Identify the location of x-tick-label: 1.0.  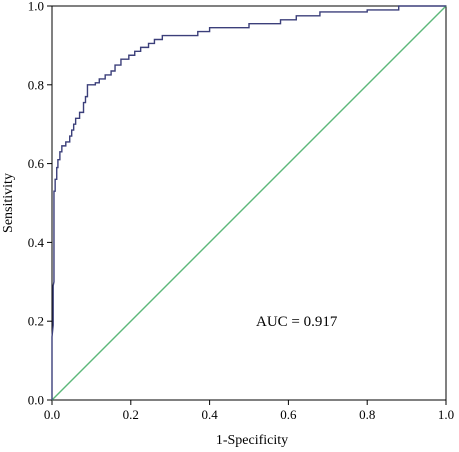
(446, 414).